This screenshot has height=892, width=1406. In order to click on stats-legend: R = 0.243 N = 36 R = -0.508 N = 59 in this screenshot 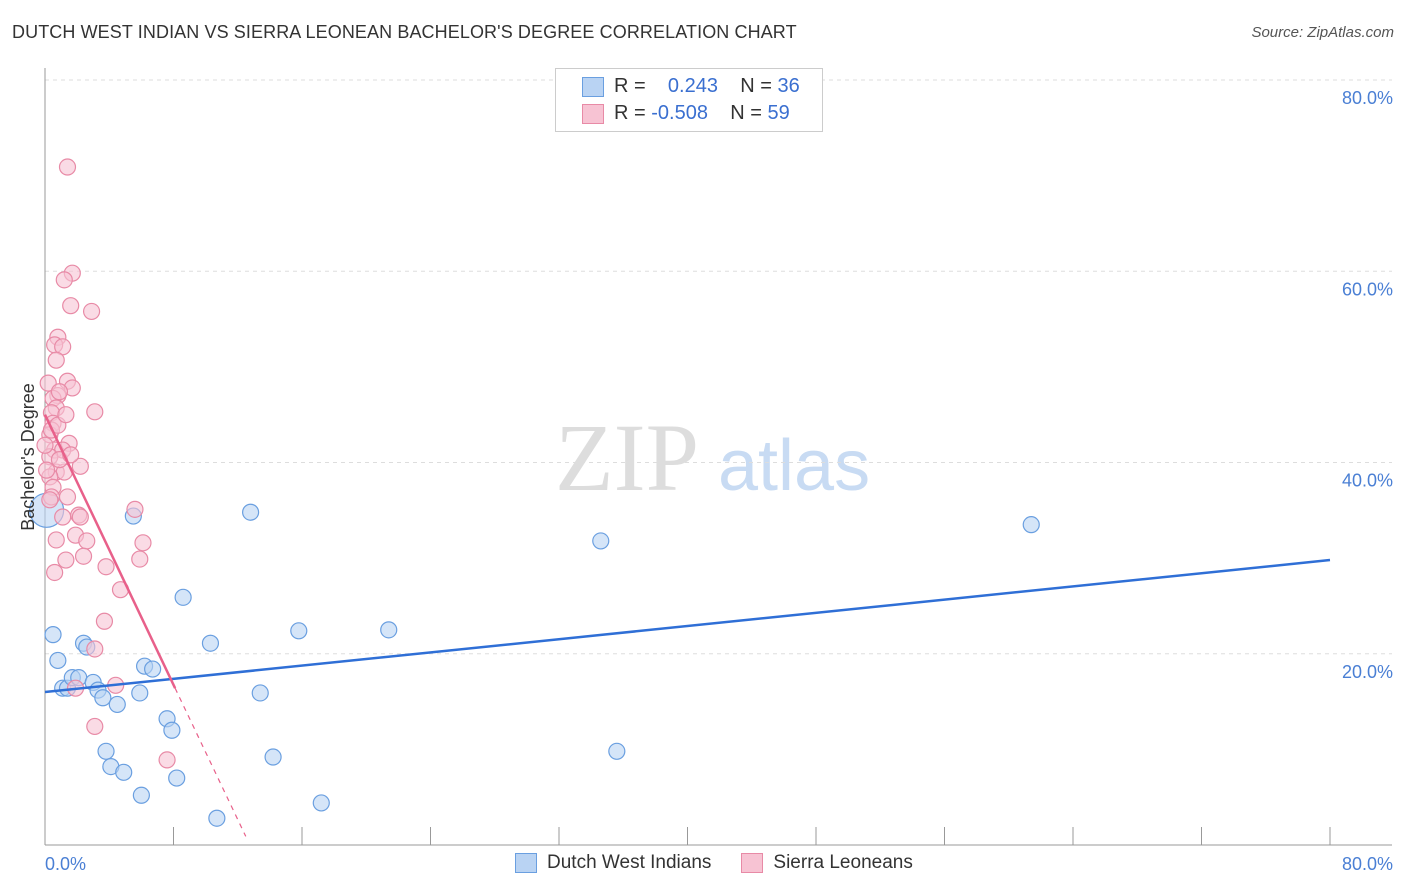, I will do `click(689, 100)`.